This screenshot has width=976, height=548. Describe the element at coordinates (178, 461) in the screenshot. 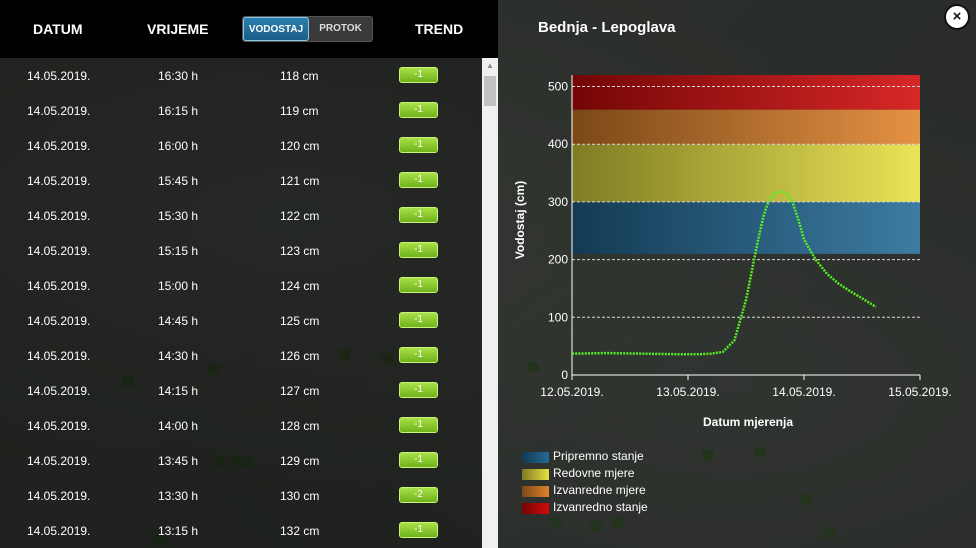

I see `row-time: 13:45 h` at that location.